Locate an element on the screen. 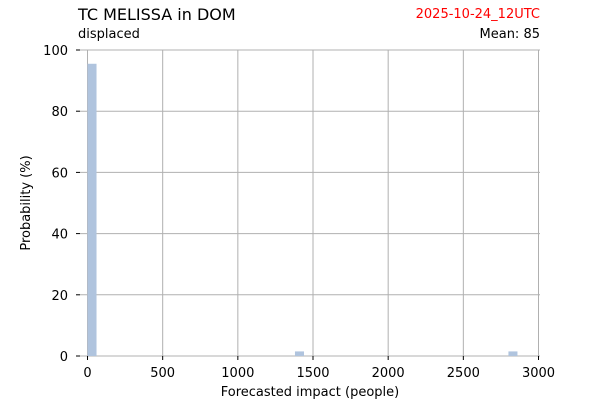 Image resolution: width=600 pixels, height=400 pixels. x-axis-ticks: 0 500 1000 1500 2000 2500 3000 is located at coordinates (319, 368).